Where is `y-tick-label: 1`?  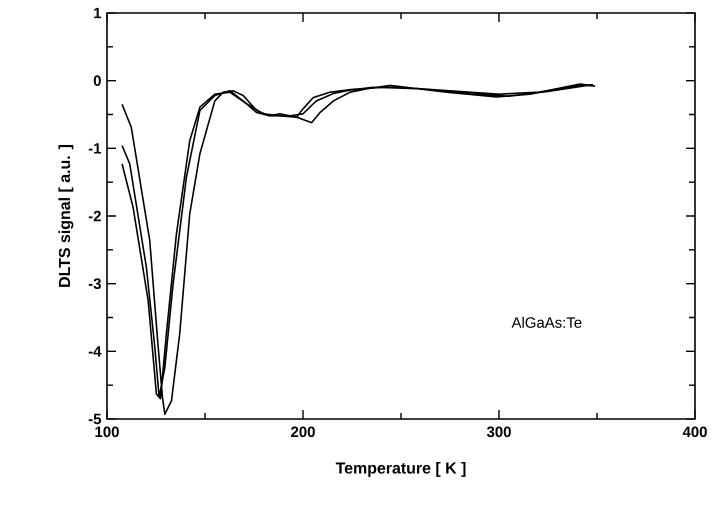 y-tick-label: 1 is located at coordinates (98, 13).